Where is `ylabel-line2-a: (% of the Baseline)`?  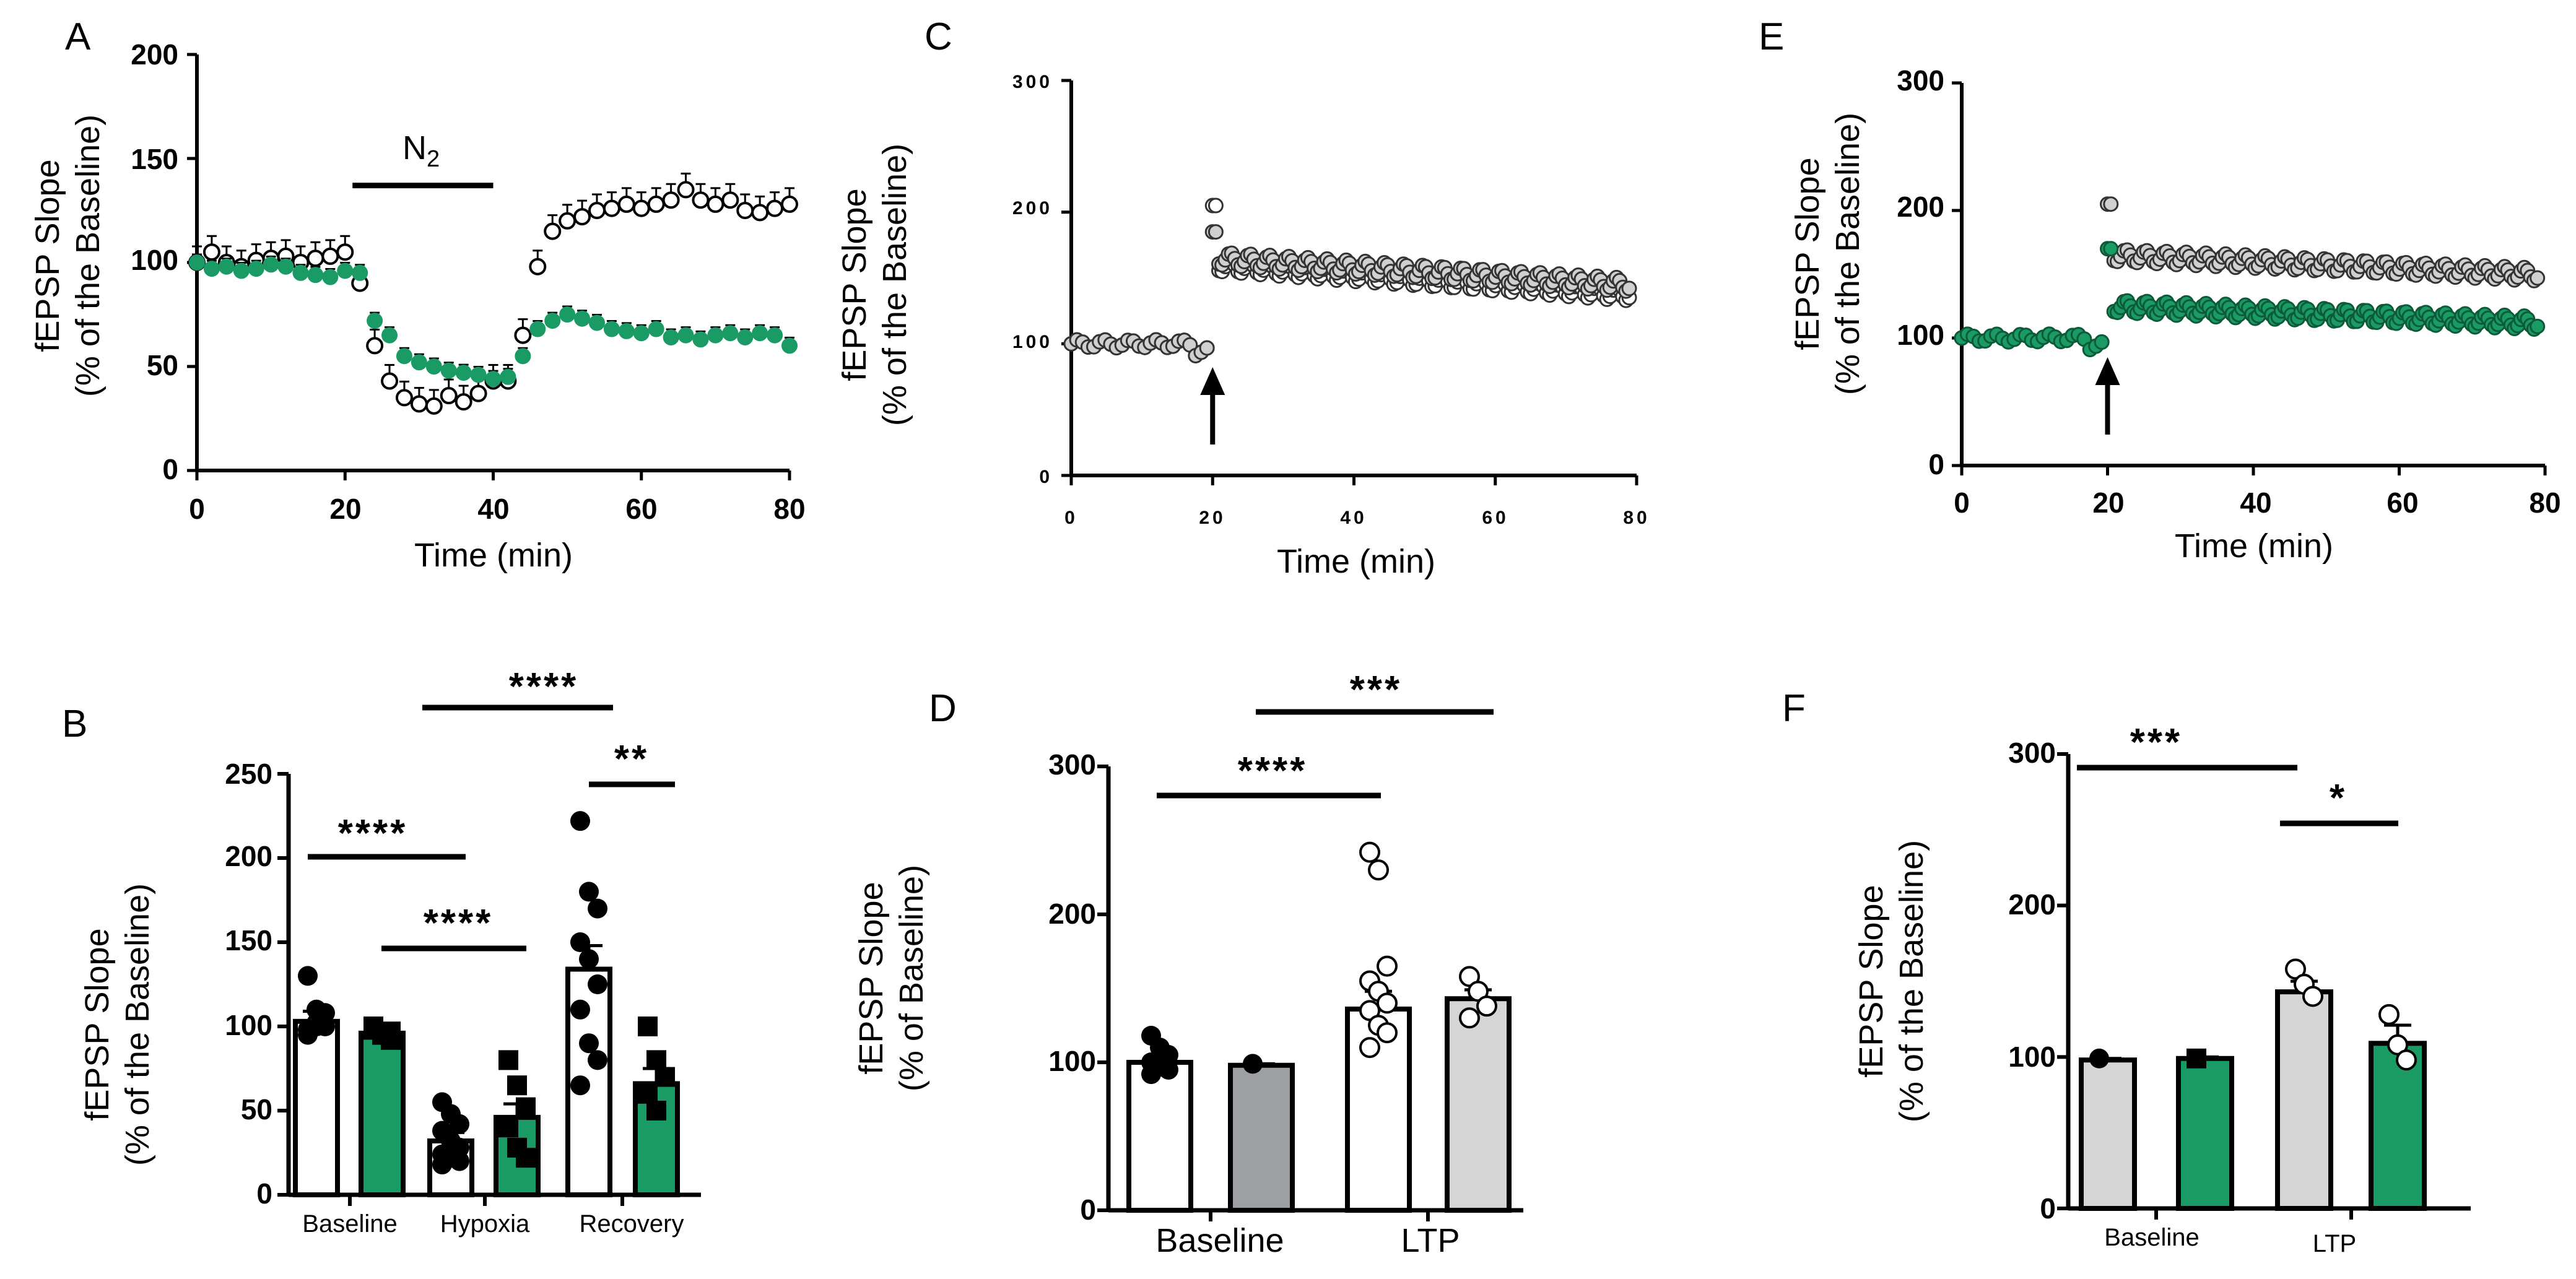
ylabel-line2-a: (% of the Baseline) is located at coordinates (88, 256).